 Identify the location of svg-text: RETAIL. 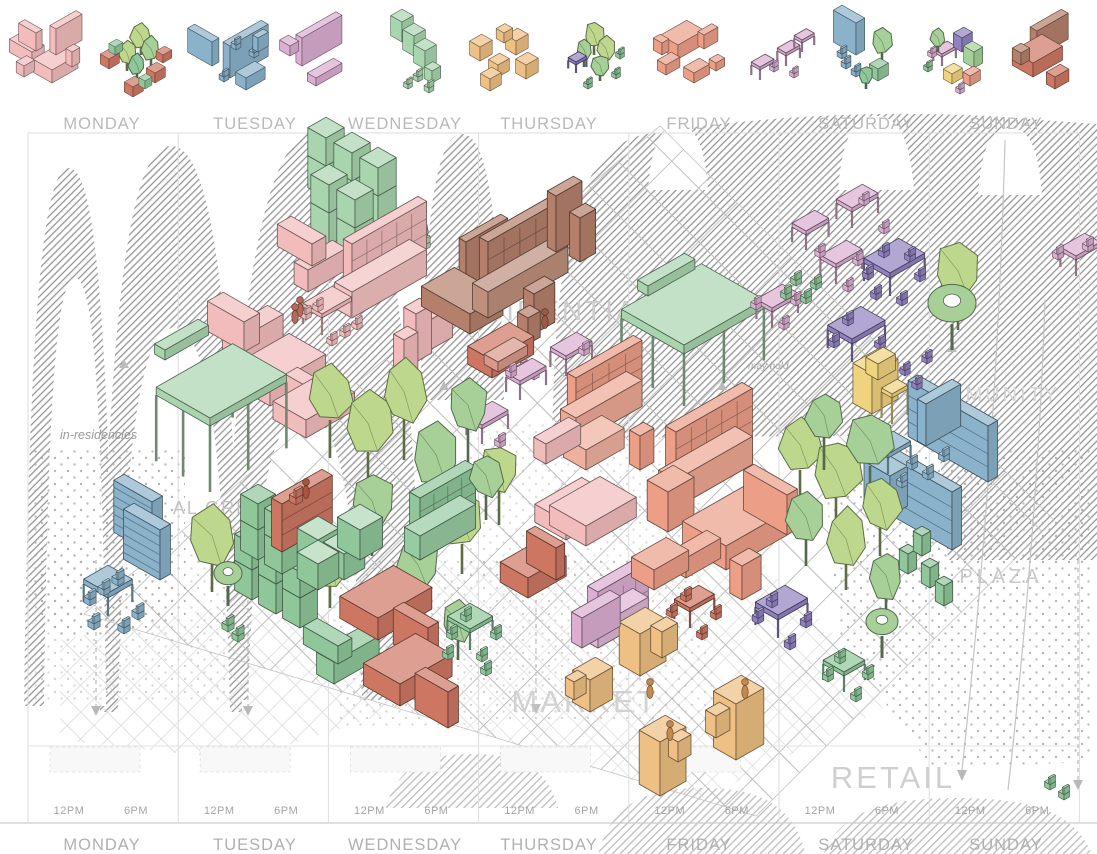
(893, 777).